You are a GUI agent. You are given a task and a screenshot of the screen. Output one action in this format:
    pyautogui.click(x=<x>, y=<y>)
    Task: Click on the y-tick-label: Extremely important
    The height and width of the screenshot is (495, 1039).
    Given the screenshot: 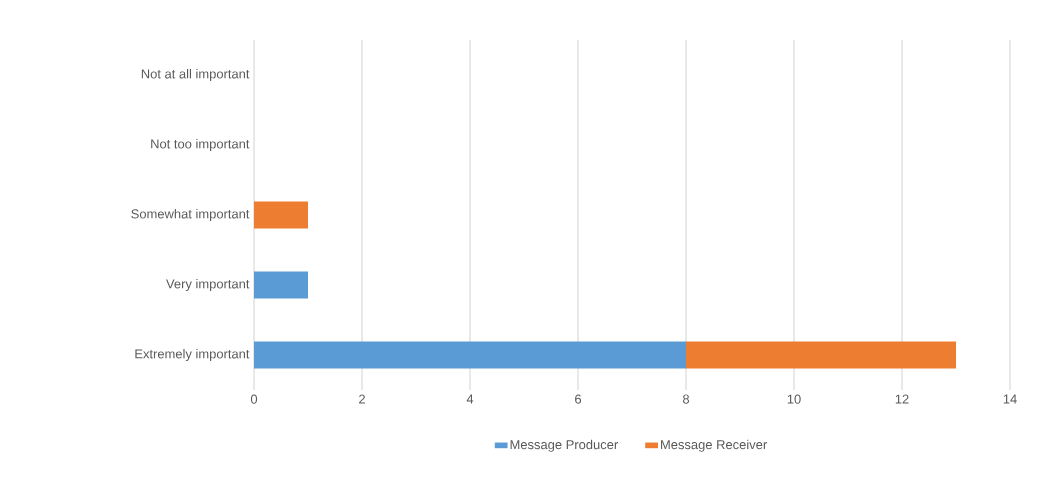 What is the action you would take?
    pyautogui.click(x=192, y=355)
    